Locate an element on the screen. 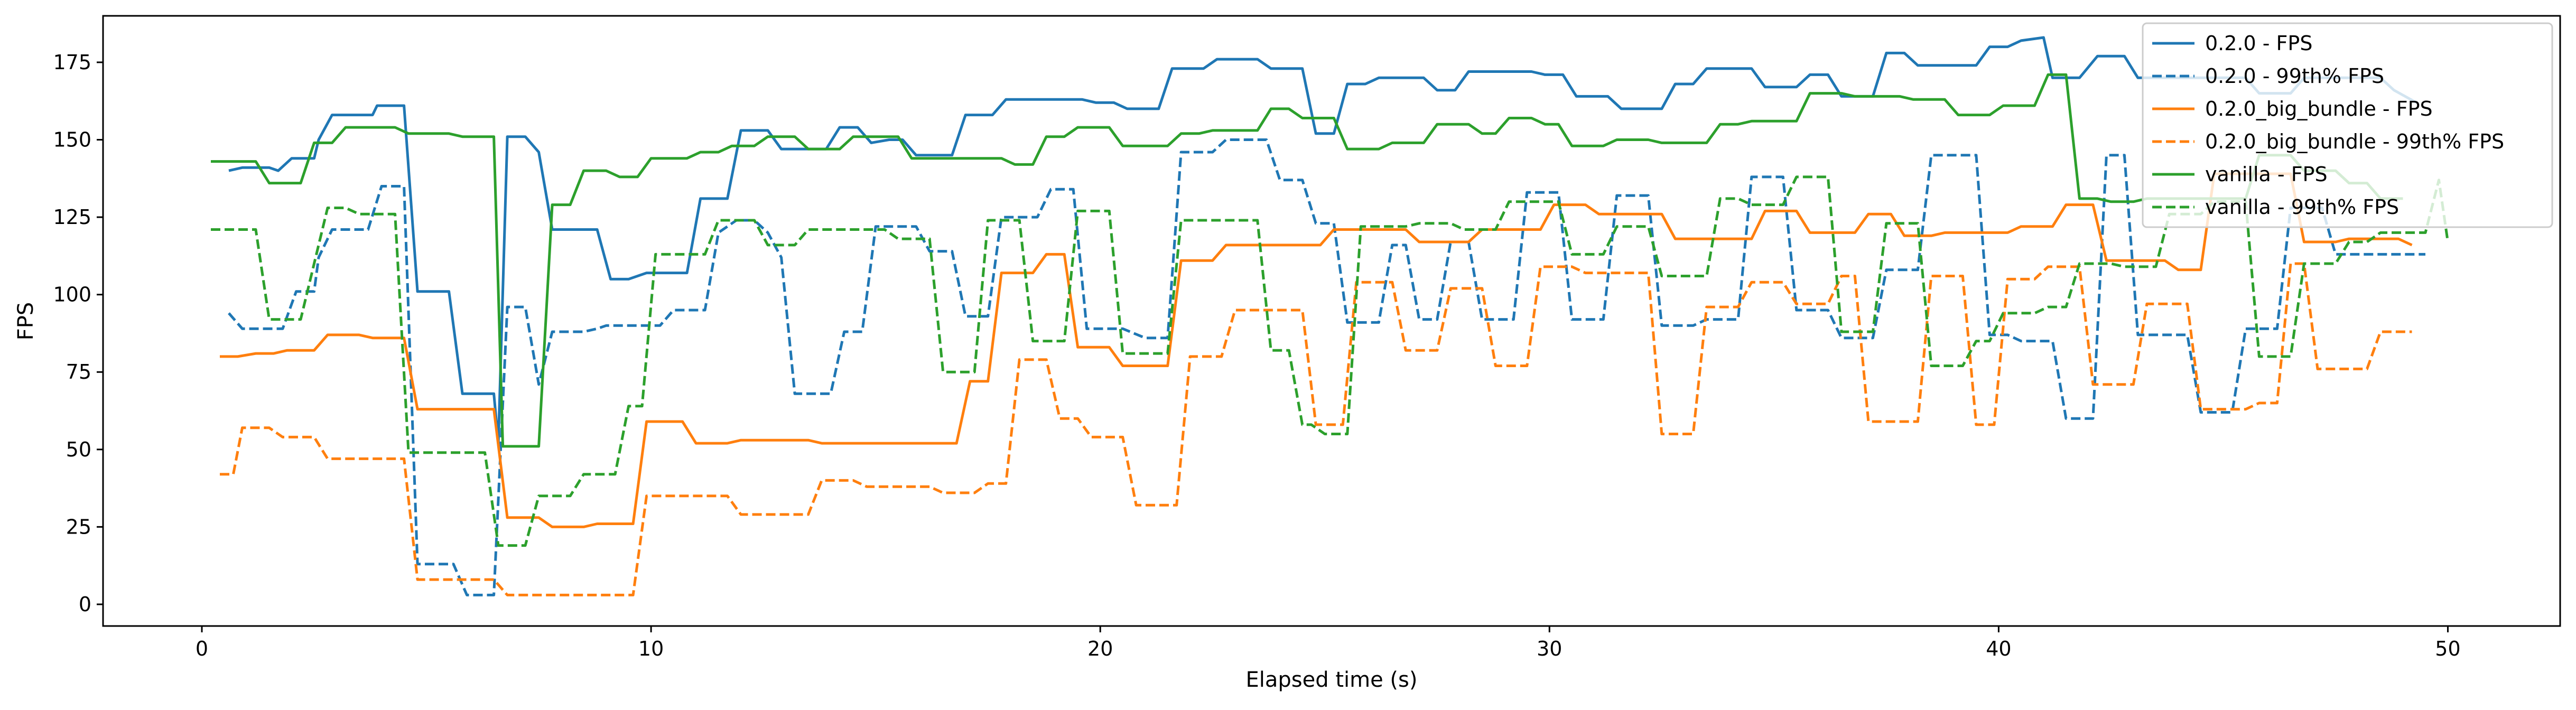 The height and width of the screenshot is (710, 2576). y-tick-label-2: 50 is located at coordinates (78, 449).